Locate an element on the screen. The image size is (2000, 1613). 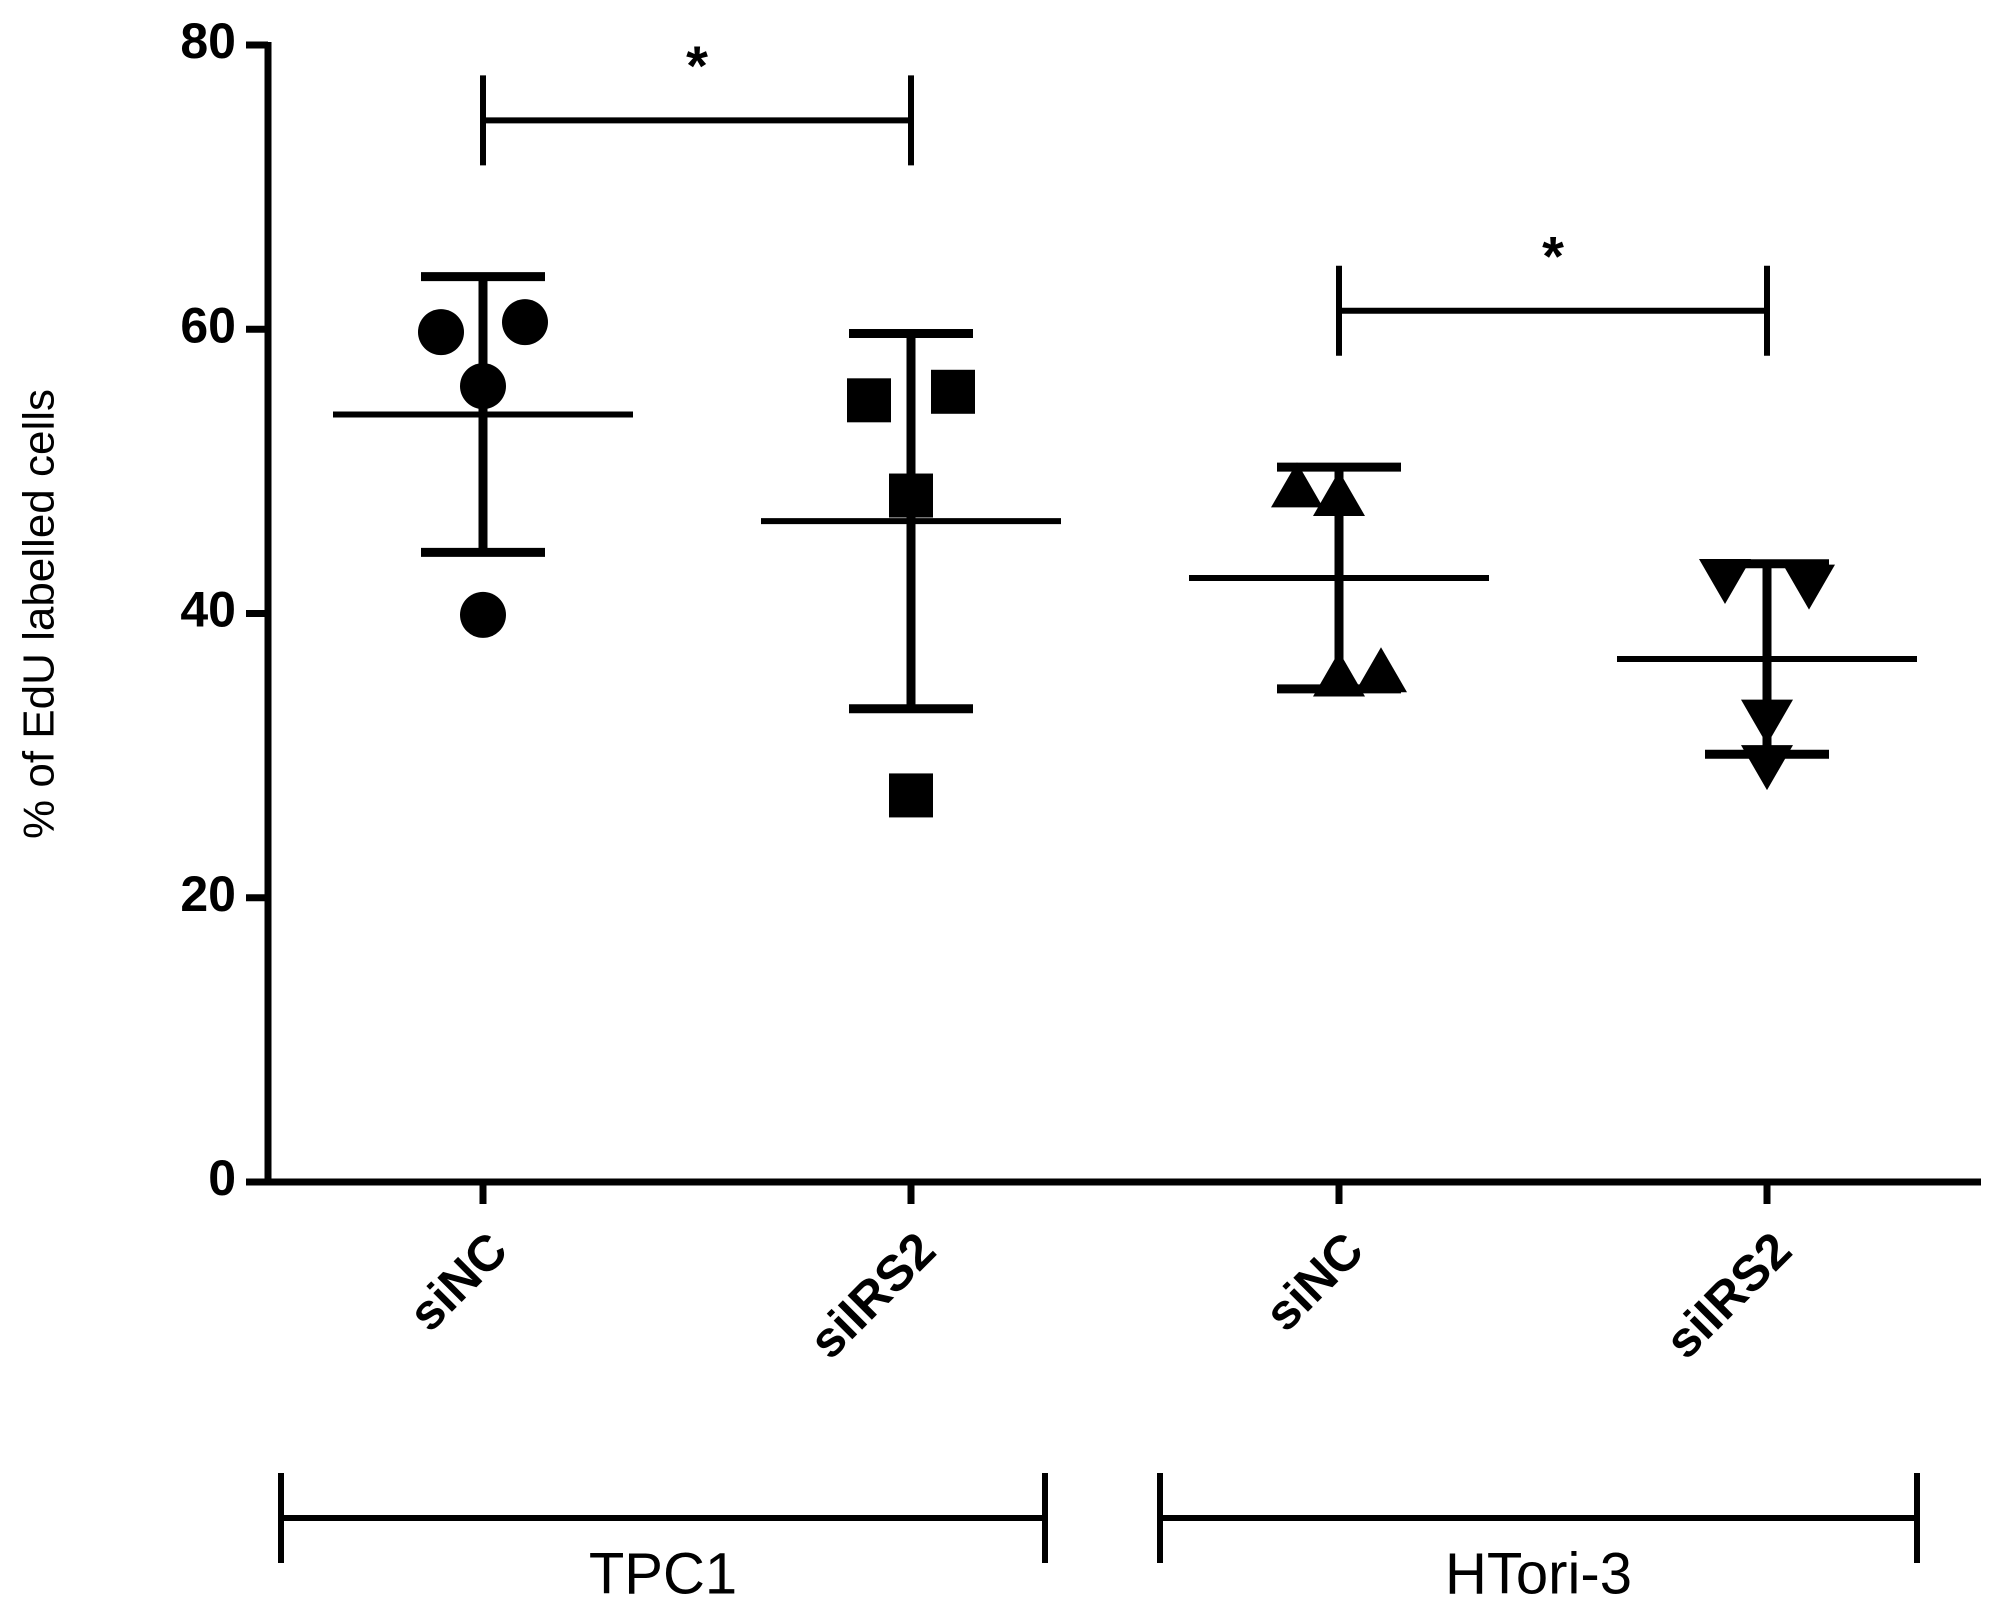
group-label: TPC1 is located at coordinates (663, 1573).